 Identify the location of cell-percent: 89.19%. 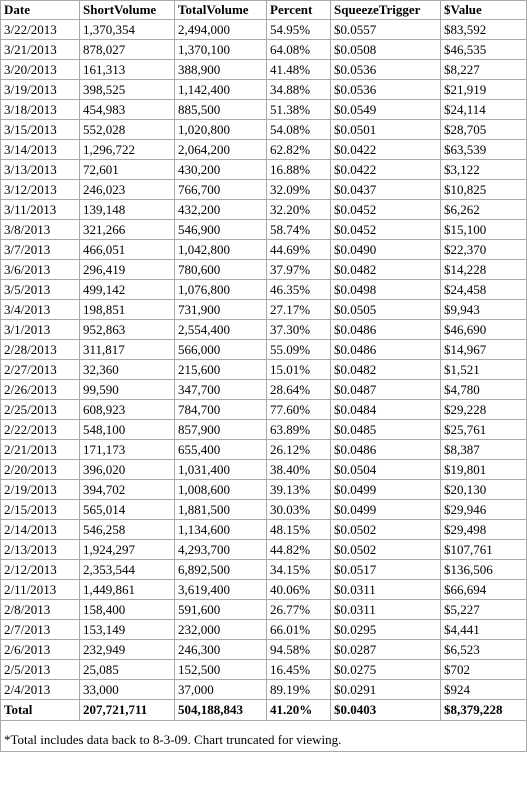
(298, 689).